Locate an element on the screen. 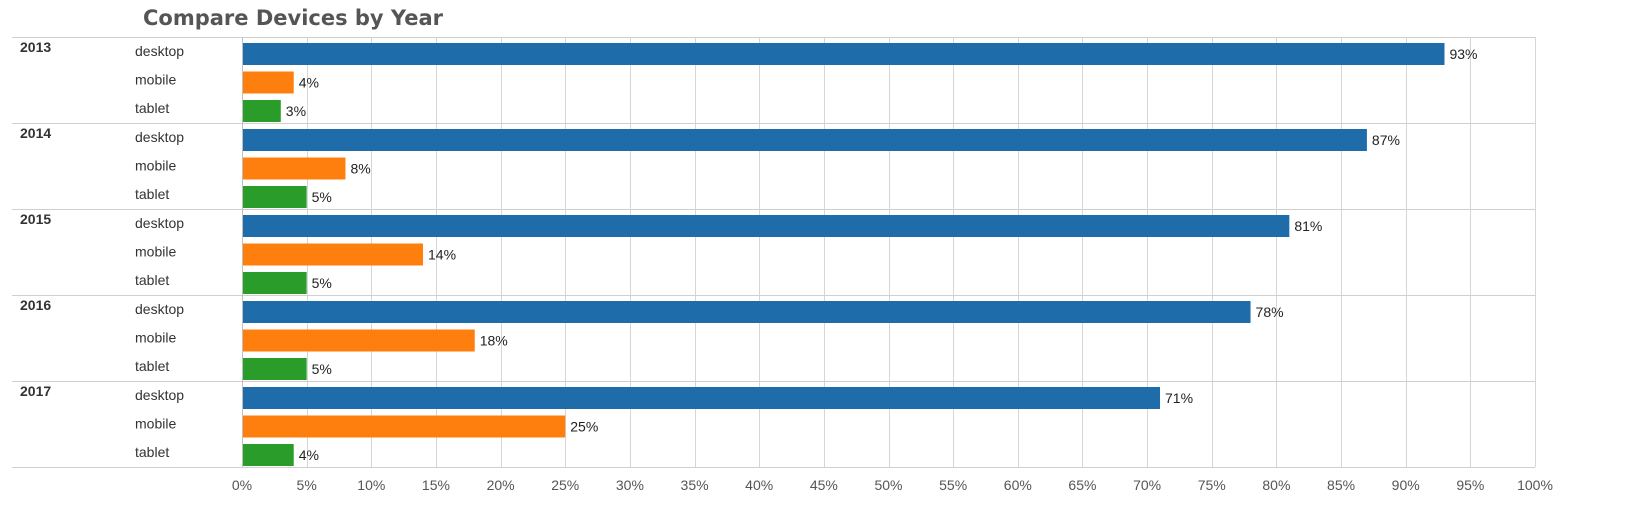 The height and width of the screenshot is (532, 1650). bar-2017-tablet is located at coordinates (268, 455).